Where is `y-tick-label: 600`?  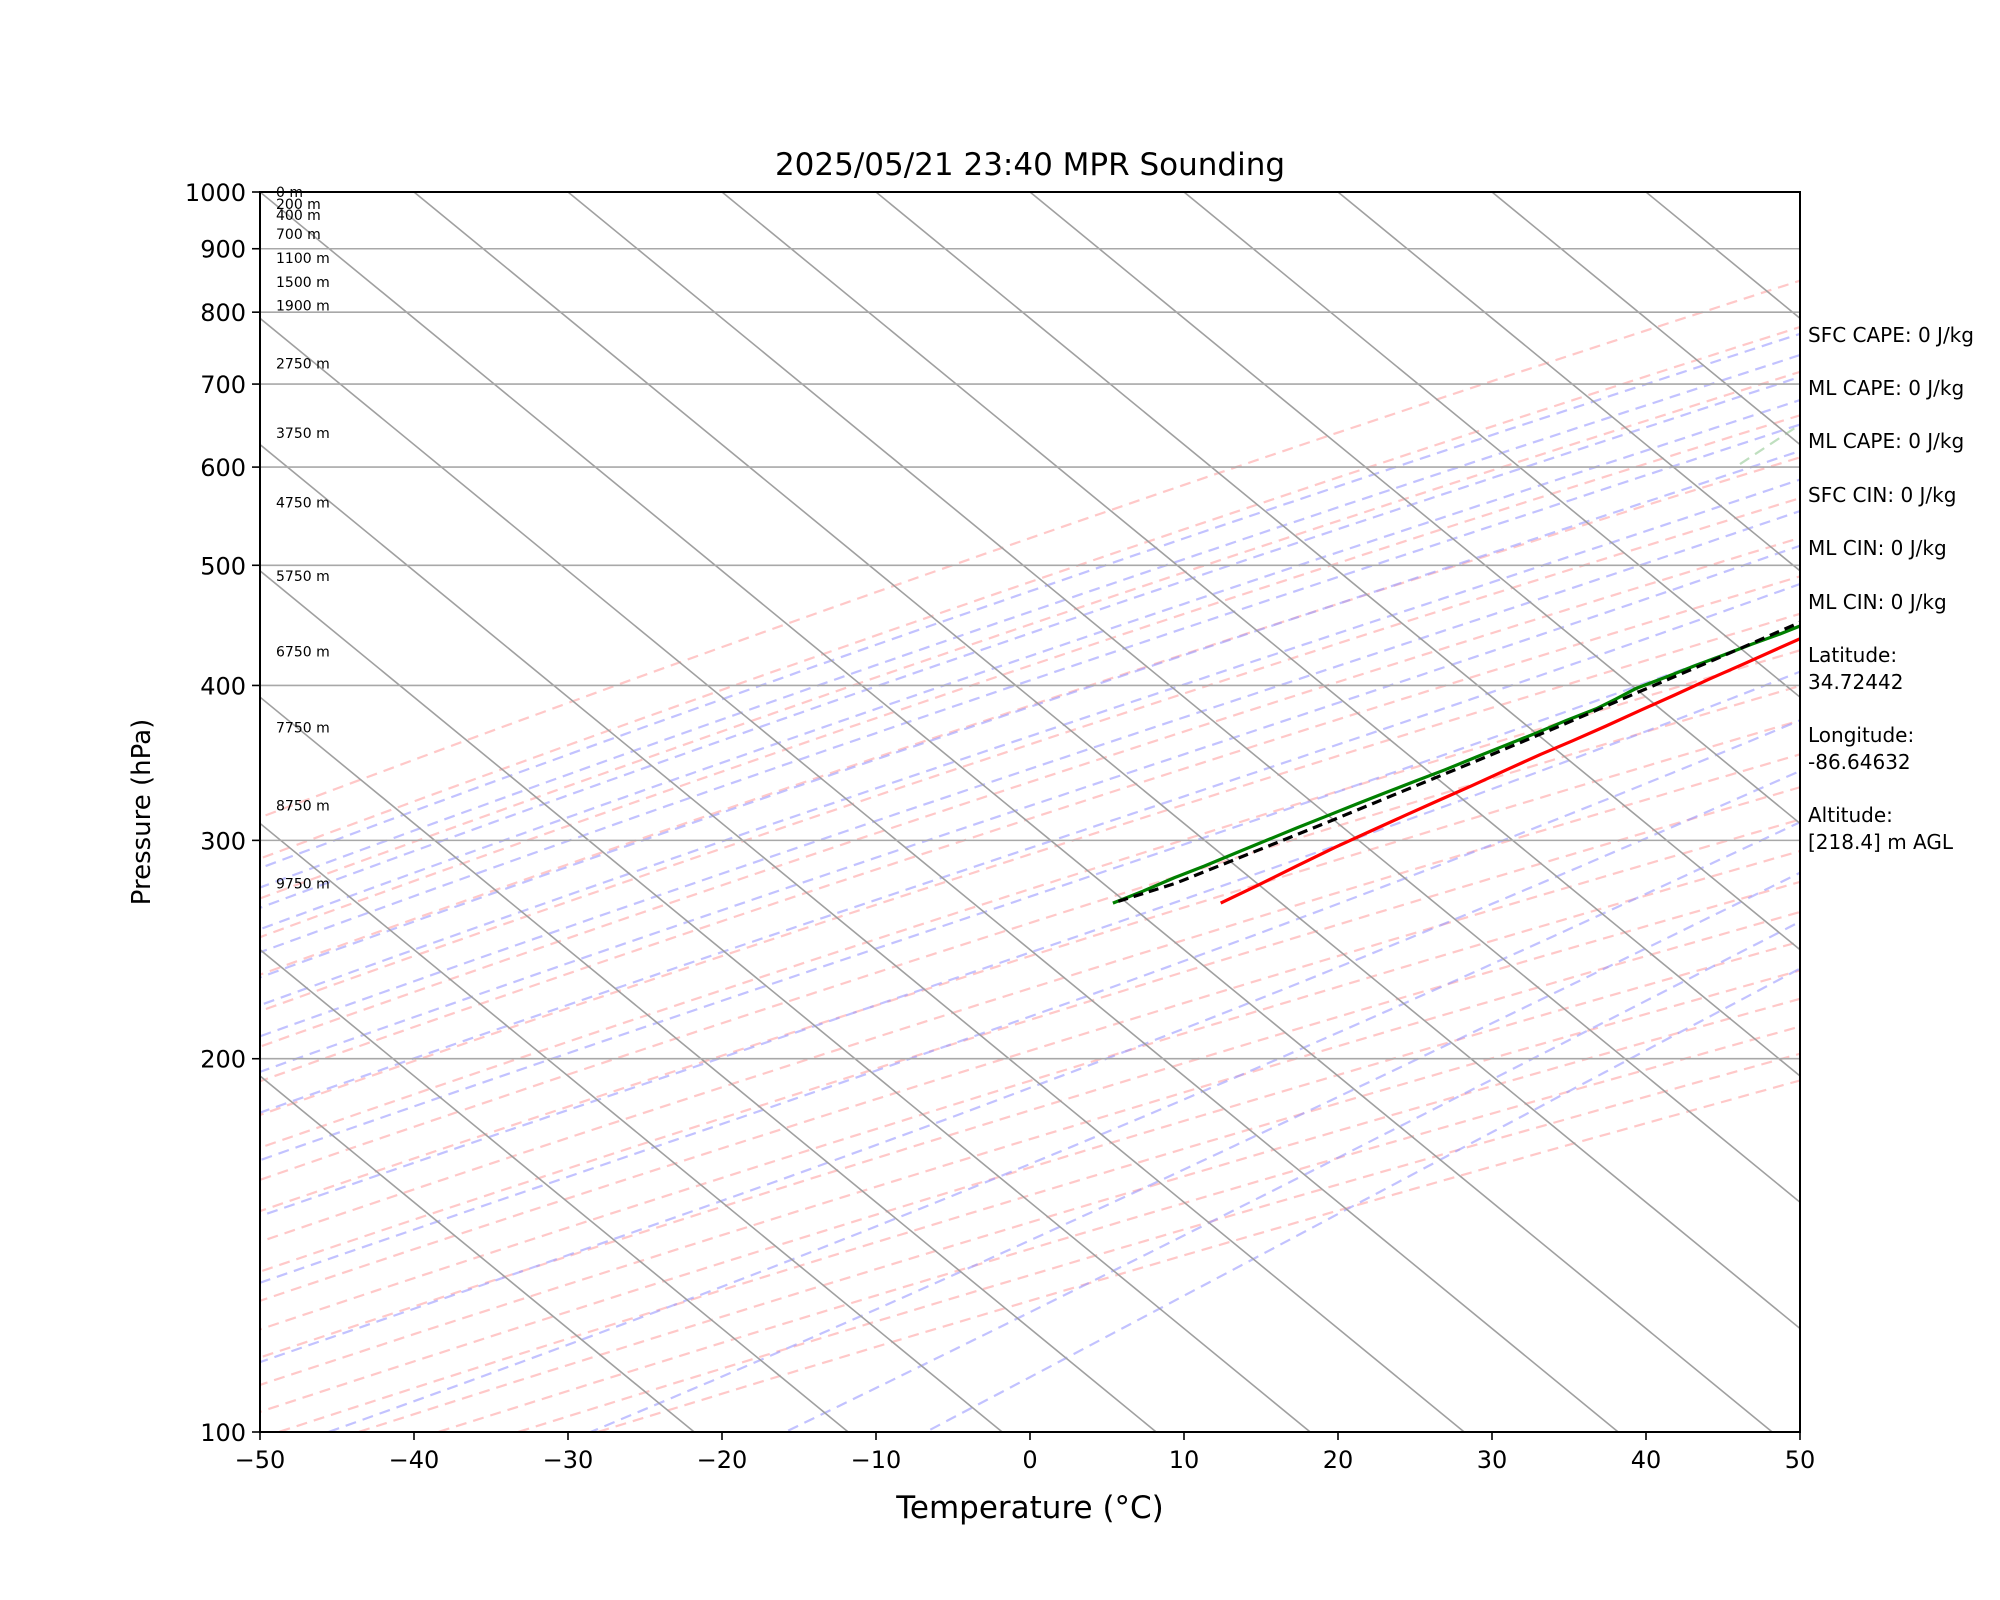
y-tick-label: 600 is located at coordinates (223, 468).